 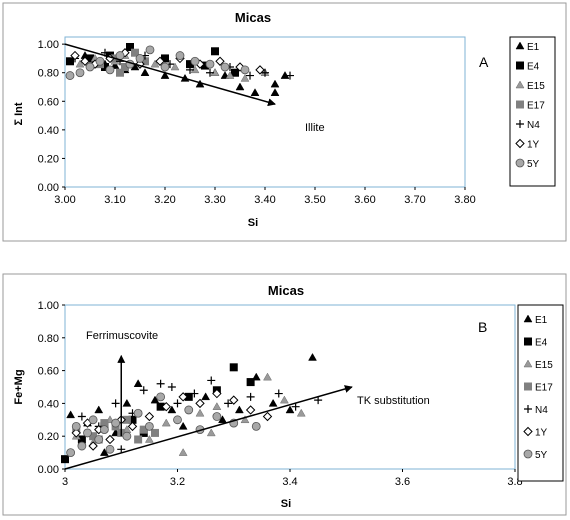 What do you see at coordinates (264, 200) in the screenshot?
I see `x-tick-label: 3.40` at bounding box center [264, 200].